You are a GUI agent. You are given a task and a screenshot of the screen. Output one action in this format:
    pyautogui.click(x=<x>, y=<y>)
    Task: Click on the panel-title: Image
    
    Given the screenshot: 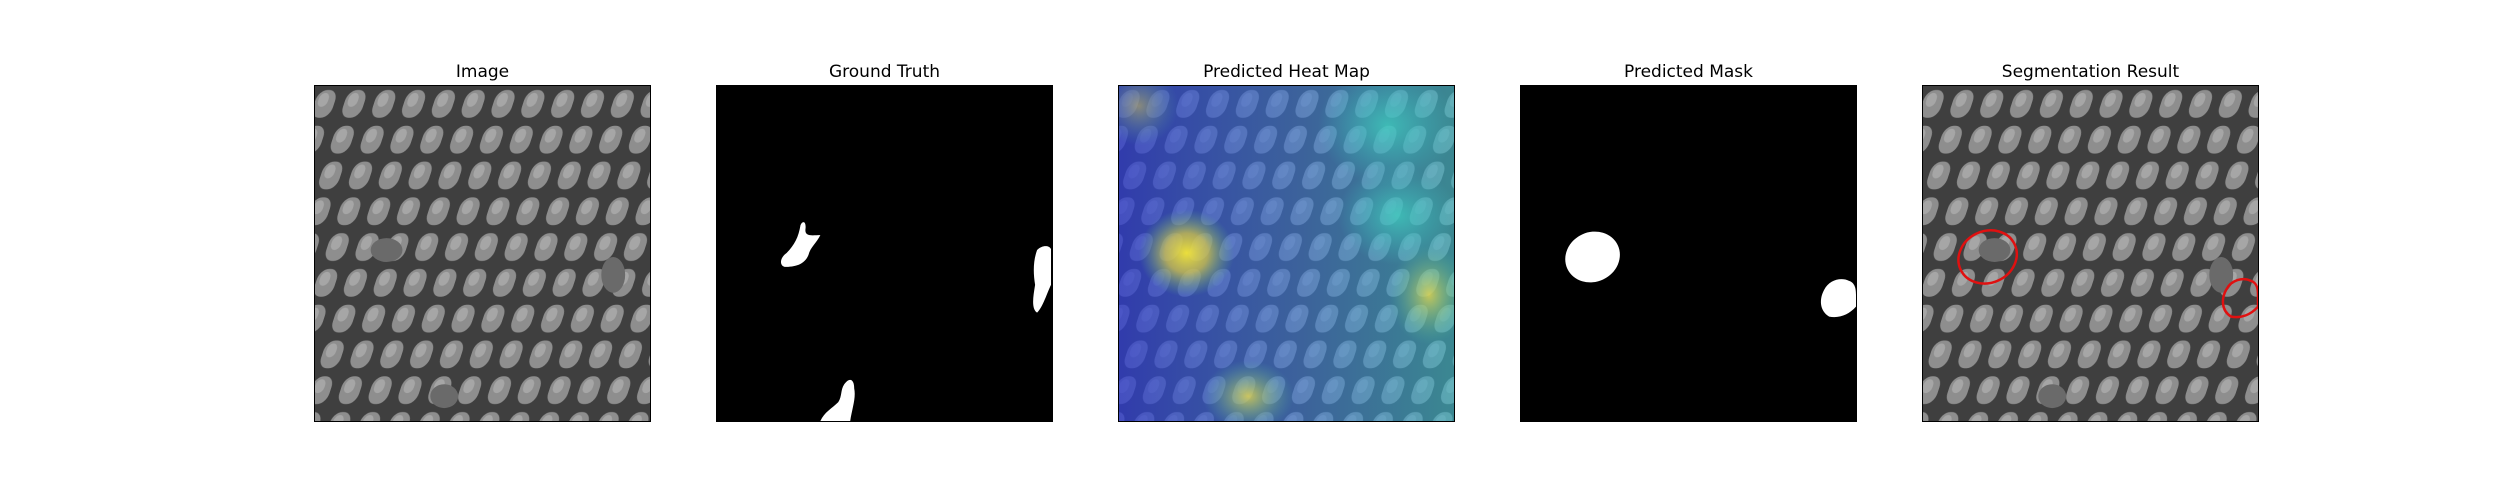 What is the action you would take?
    pyautogui.click(x=482, y=72)
    